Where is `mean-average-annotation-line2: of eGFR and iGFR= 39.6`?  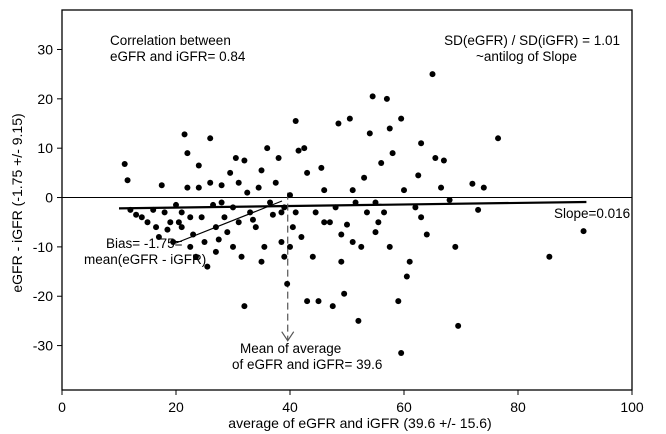
mean-average-annotation-line2: of eGFR and iGFR= 39.6 is located at coordinates (307, 364).